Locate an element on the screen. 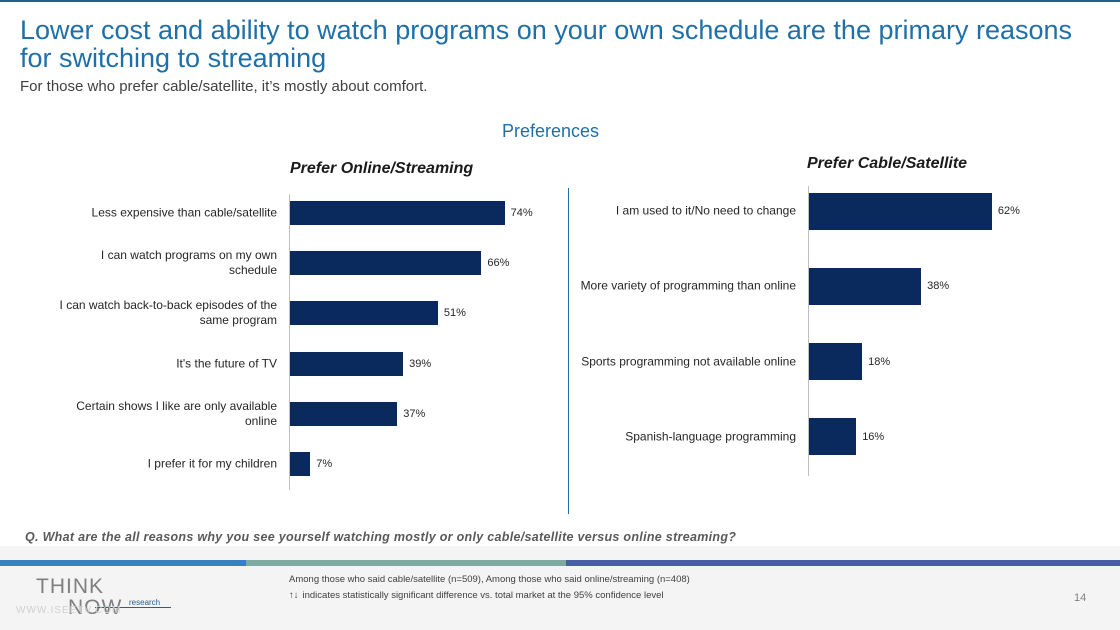 The height and width of the screenshot is (630, 1120). streaming-value-label: 74% is located at coordinates (521, 213).